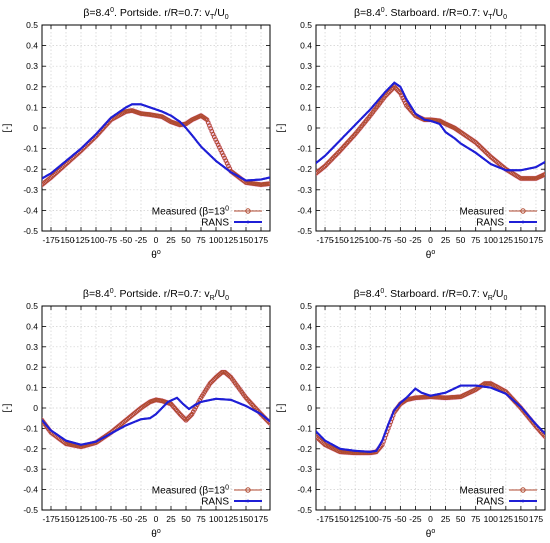 The image size is (550, 543). What do you see at coordinates (430, 14) in the screenshot?
I see `chart-title: β=8.40. Starboard. r/R=0.7: vT/U0` at bounding box center [430, 14].